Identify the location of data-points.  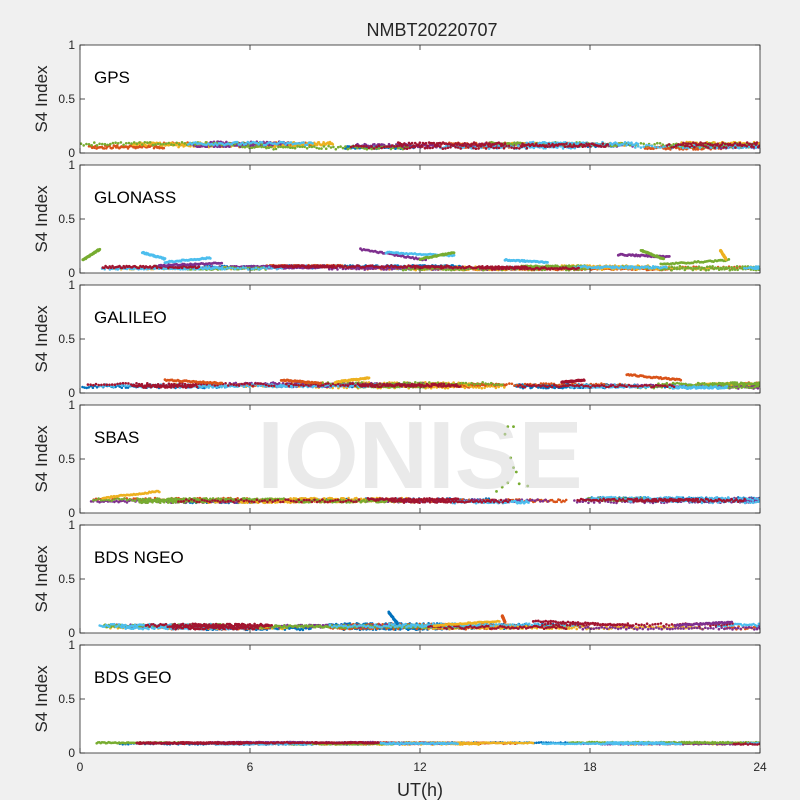
(420, 259).